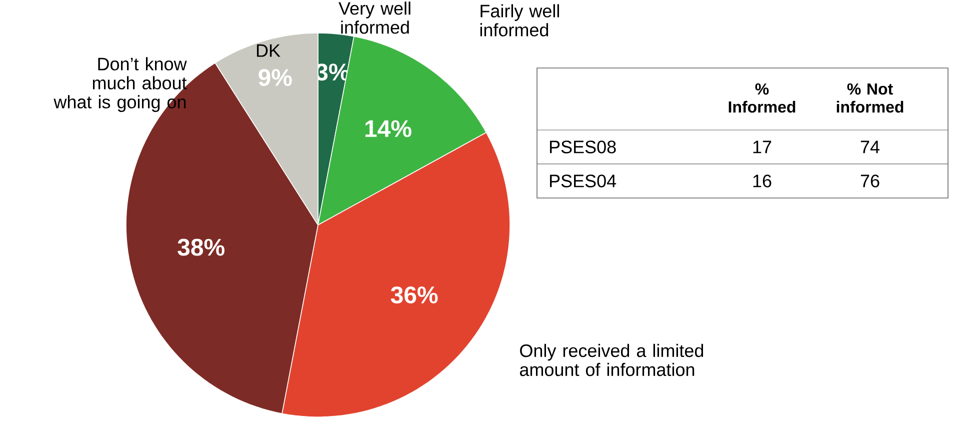  I want to click on category-label: PSES08, so click(583, 147).